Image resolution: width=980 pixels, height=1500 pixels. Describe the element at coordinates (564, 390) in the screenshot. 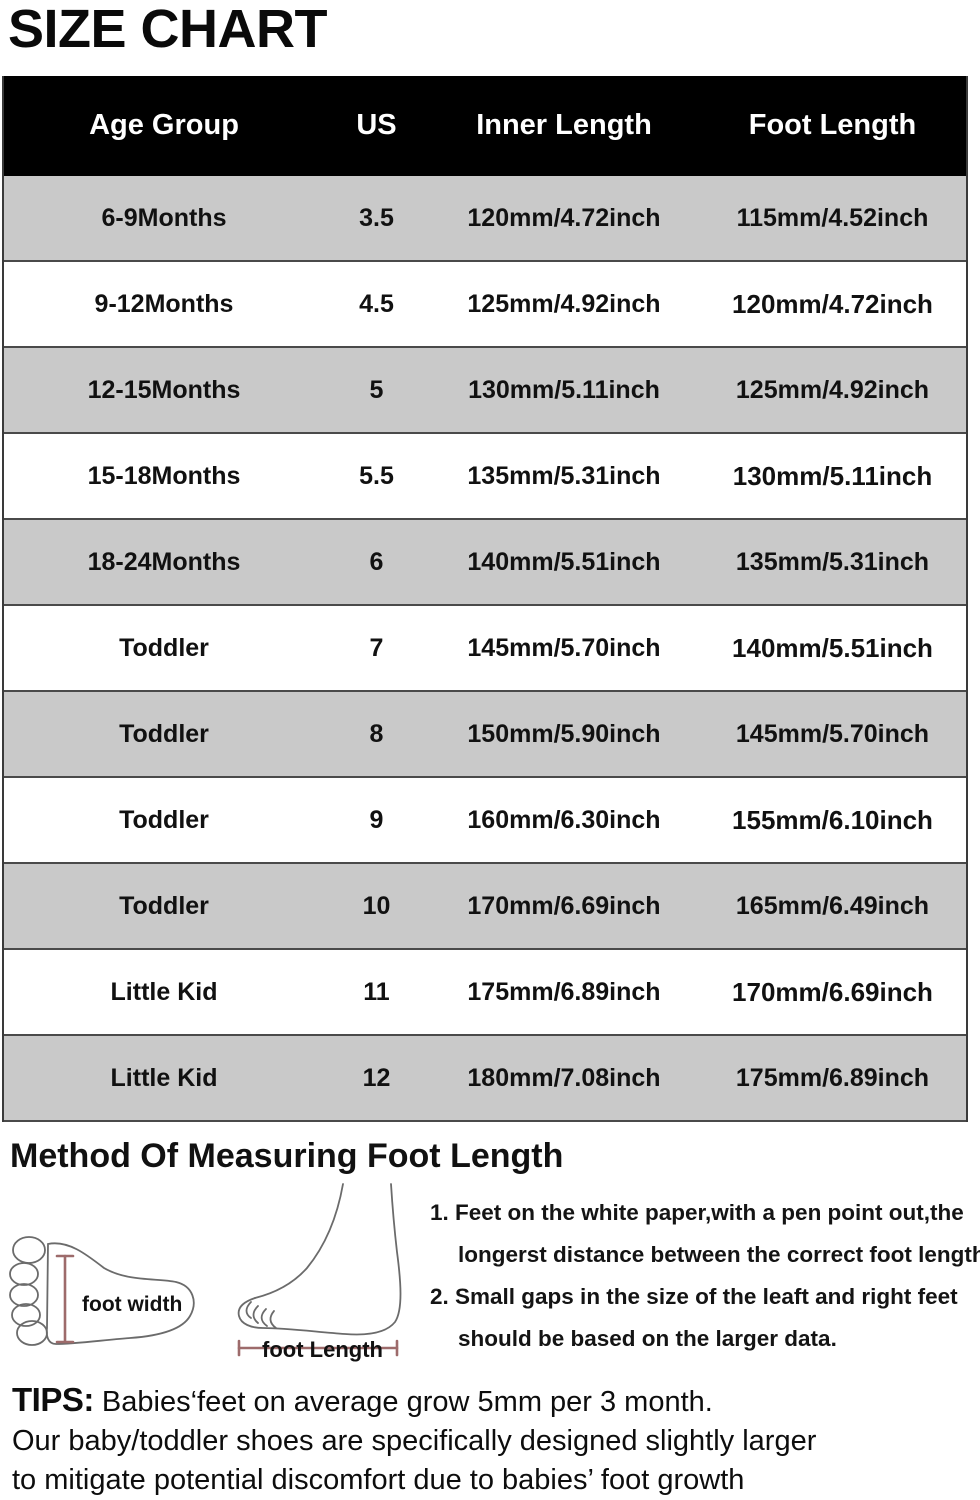

I see `cell-inner-length: 130mm/5.11inch` at that location.